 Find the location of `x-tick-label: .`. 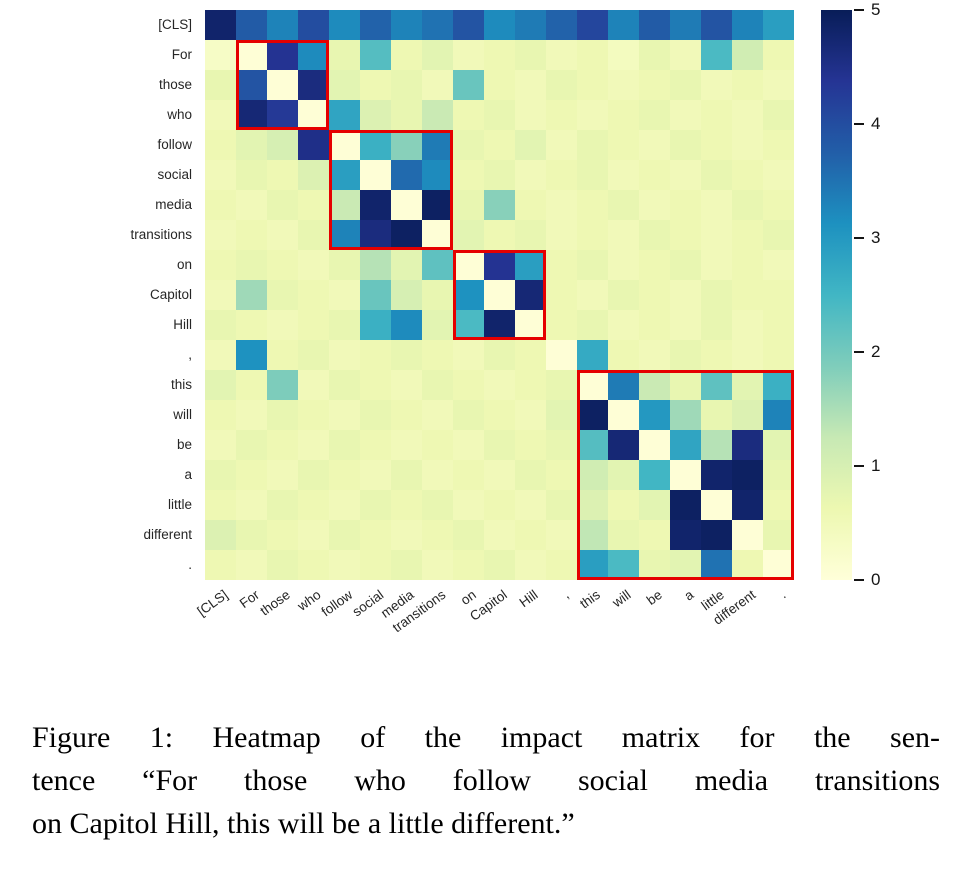

x-tick-label: . is located at coordinates (783, 594).